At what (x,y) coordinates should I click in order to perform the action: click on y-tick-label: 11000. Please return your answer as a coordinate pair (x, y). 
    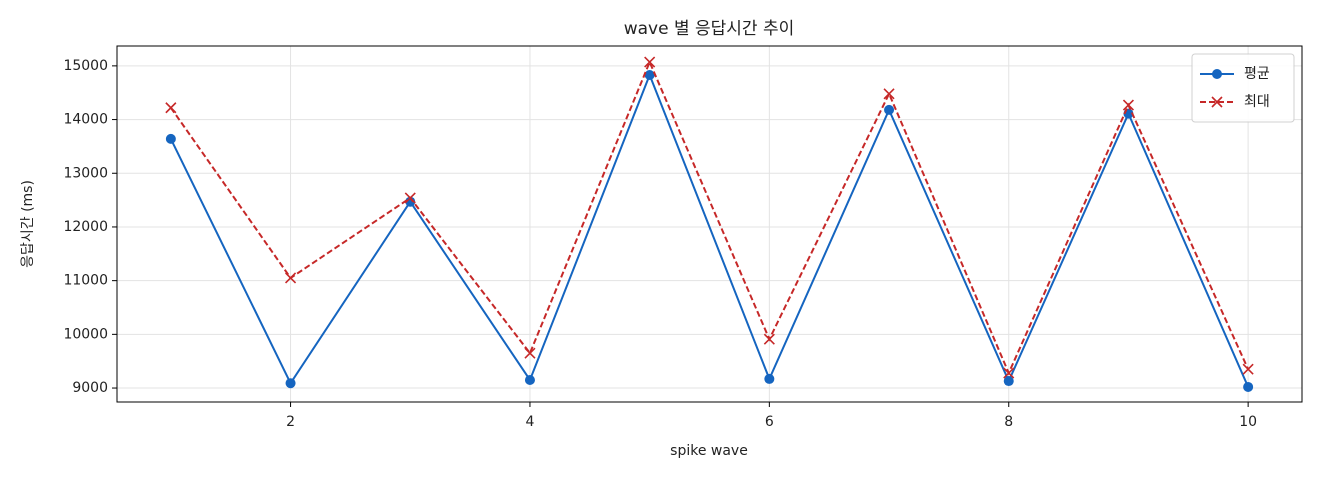
    Looking at the image, I should click on (85, 281).